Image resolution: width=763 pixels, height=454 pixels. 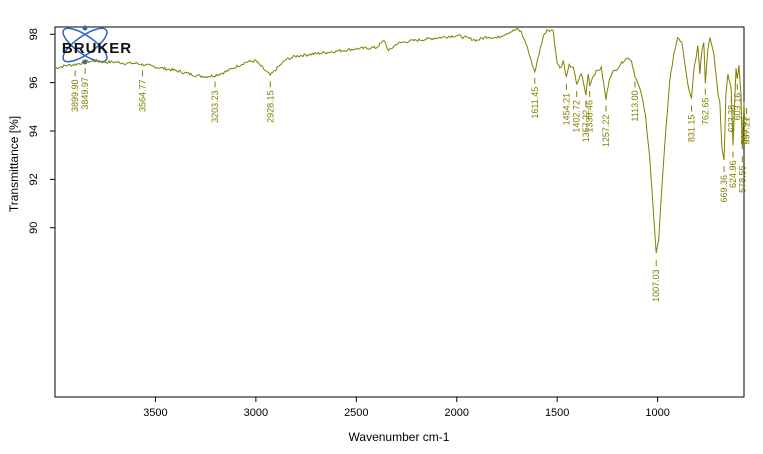 What do you see at coordinates (747, 131) in the screenshot?
I see `peak-label: 557.21` at bounding box center [747, 131].